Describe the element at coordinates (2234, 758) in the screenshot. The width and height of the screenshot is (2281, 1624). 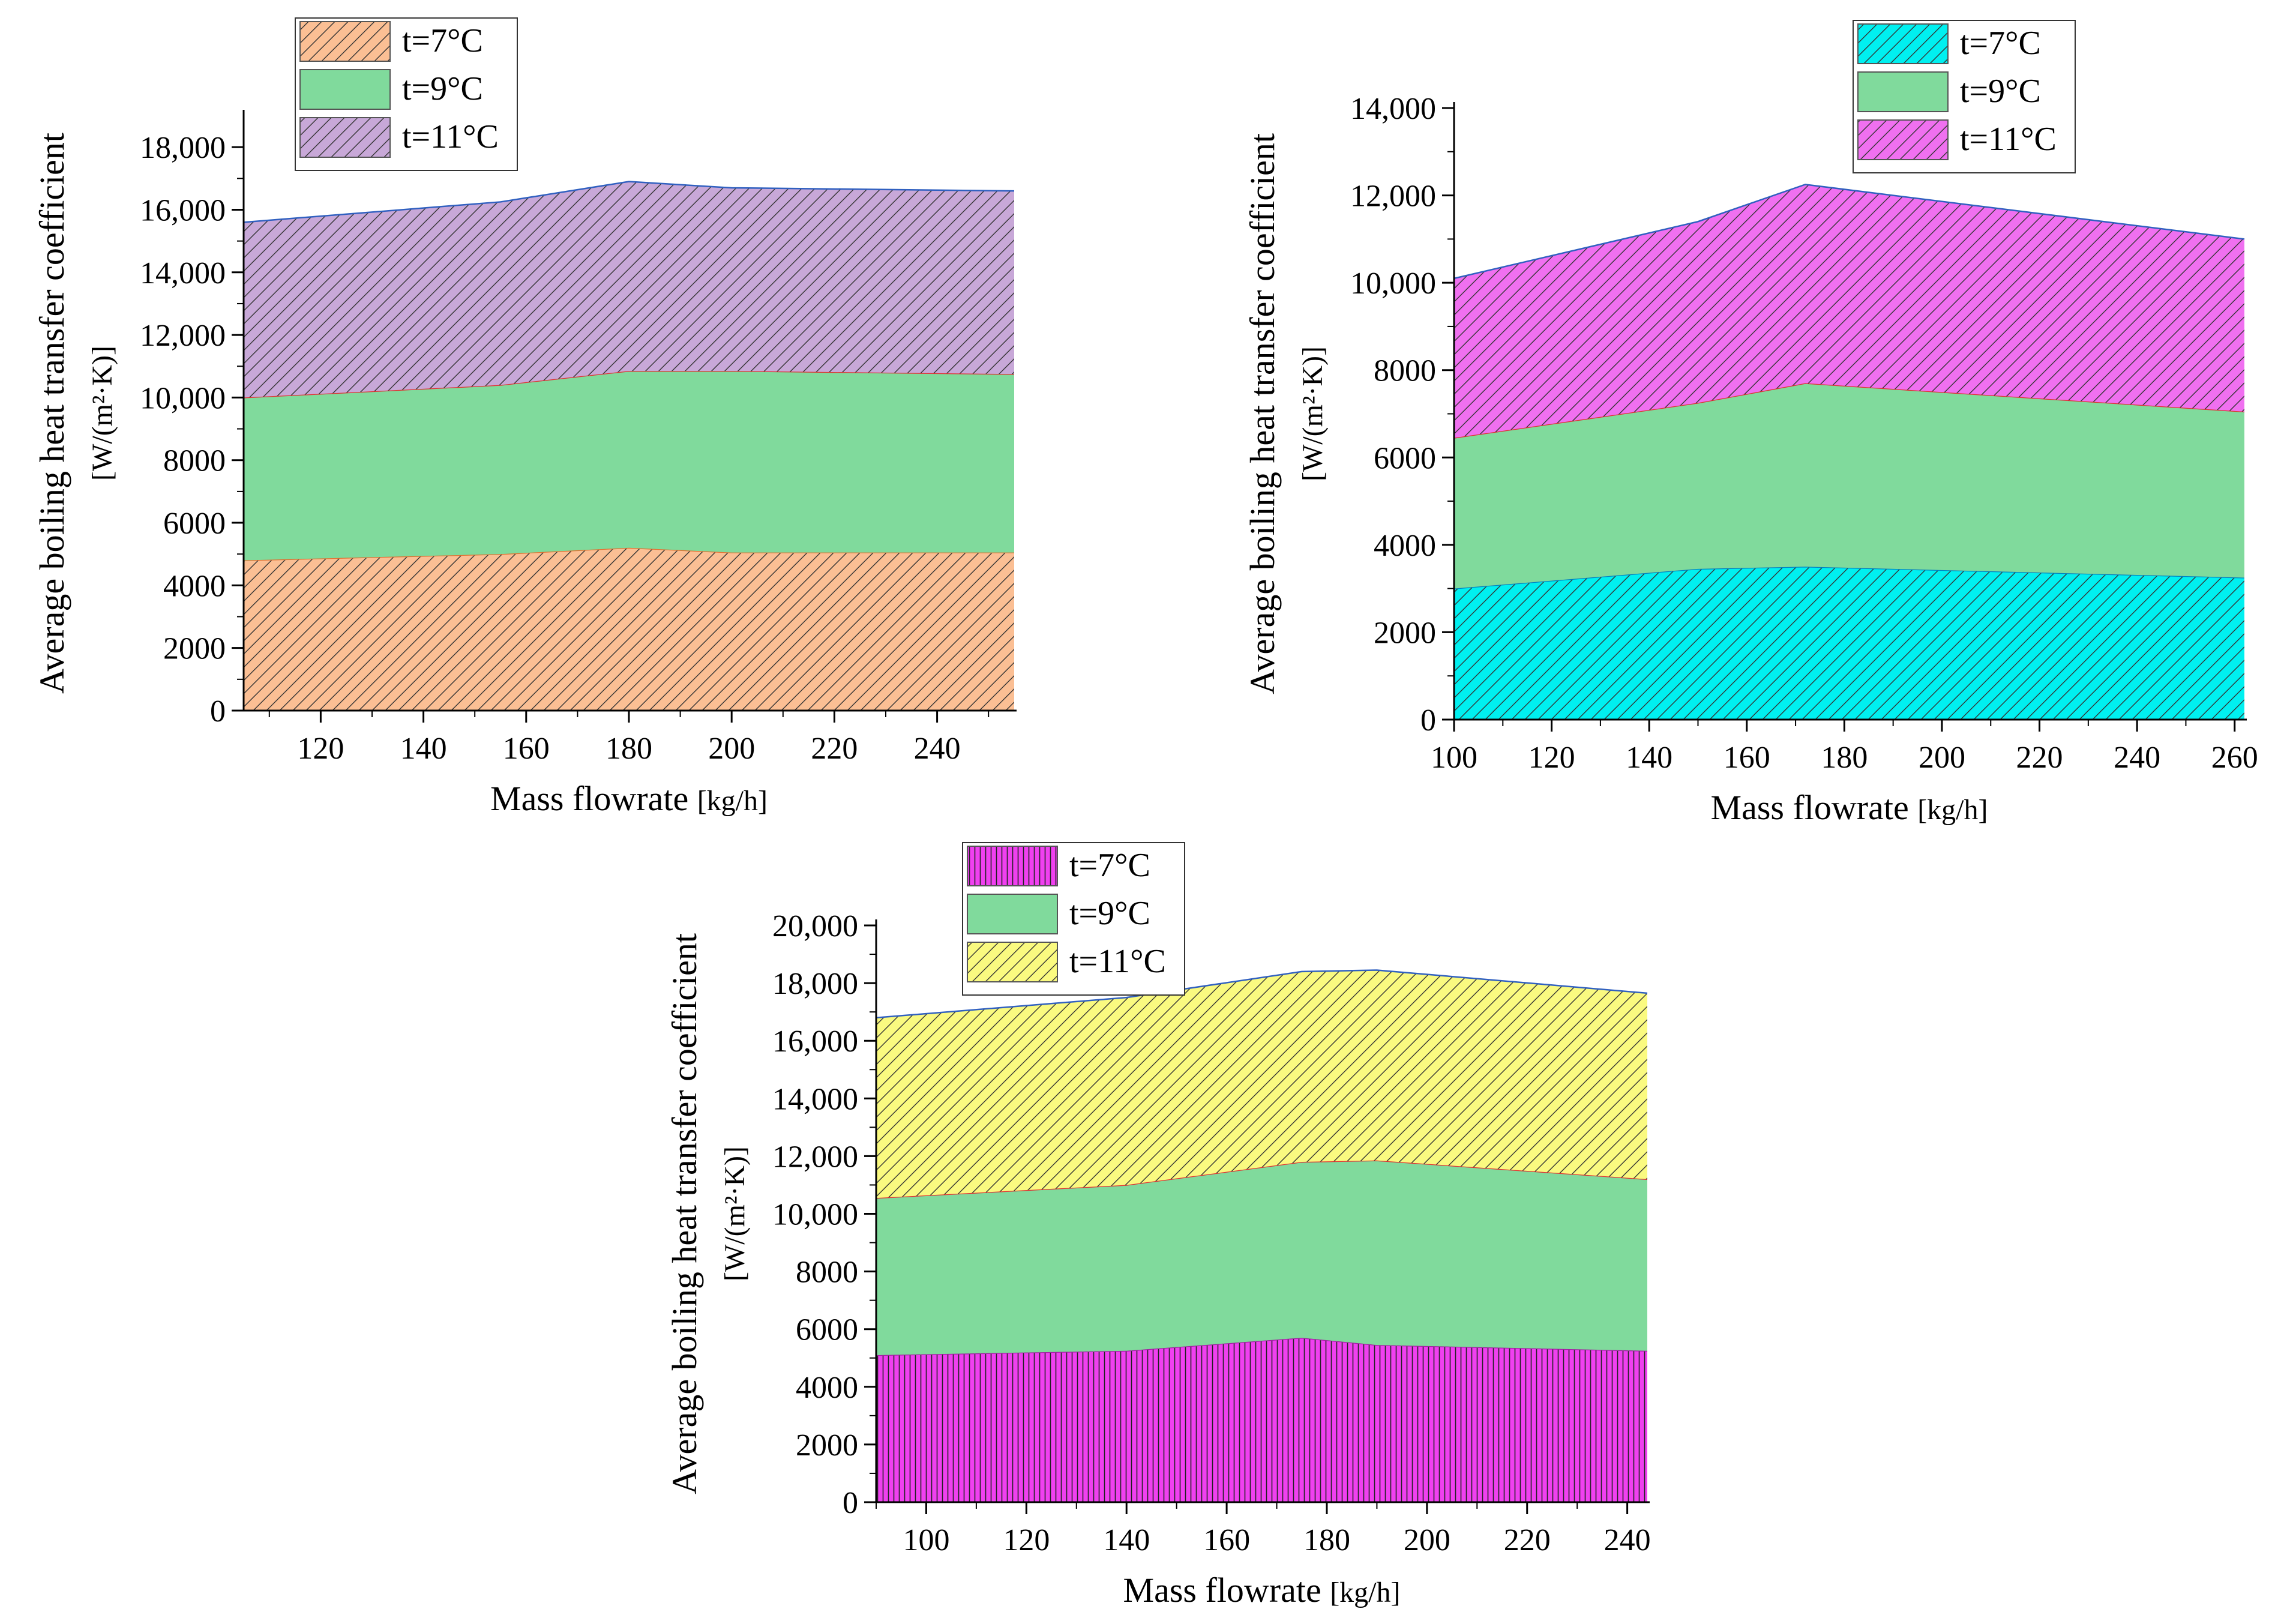
I see `x-tick-label: 260` at that location.